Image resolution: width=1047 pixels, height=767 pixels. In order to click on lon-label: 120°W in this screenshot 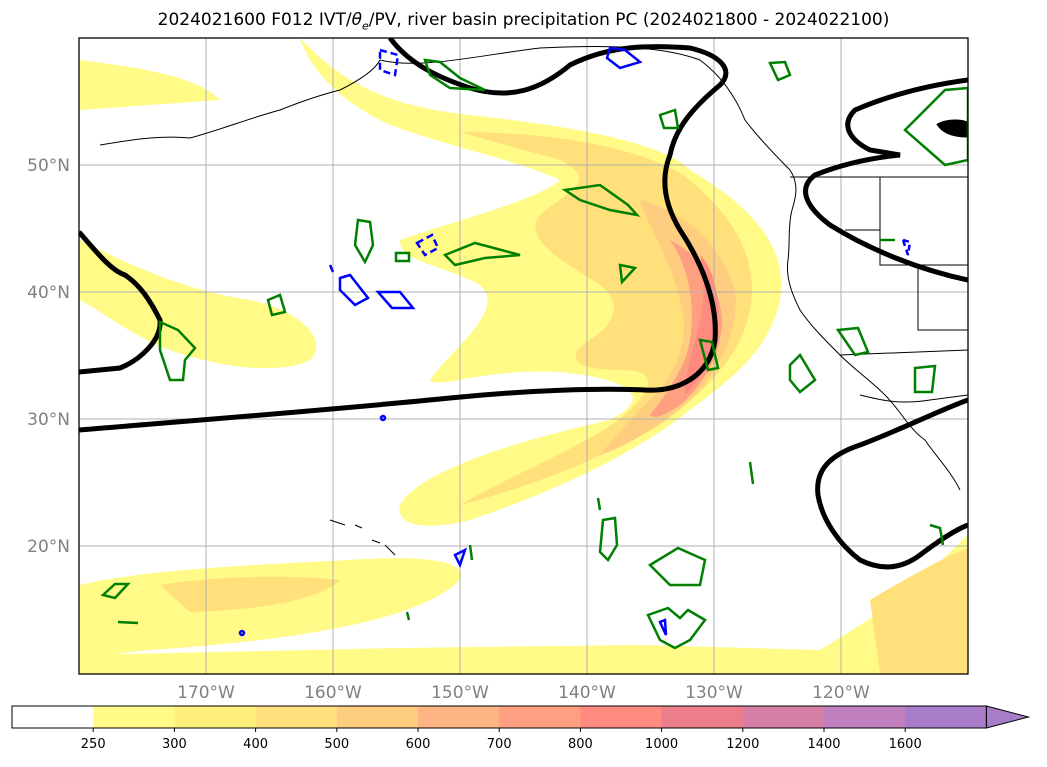, I will do `click(841, 693)`.